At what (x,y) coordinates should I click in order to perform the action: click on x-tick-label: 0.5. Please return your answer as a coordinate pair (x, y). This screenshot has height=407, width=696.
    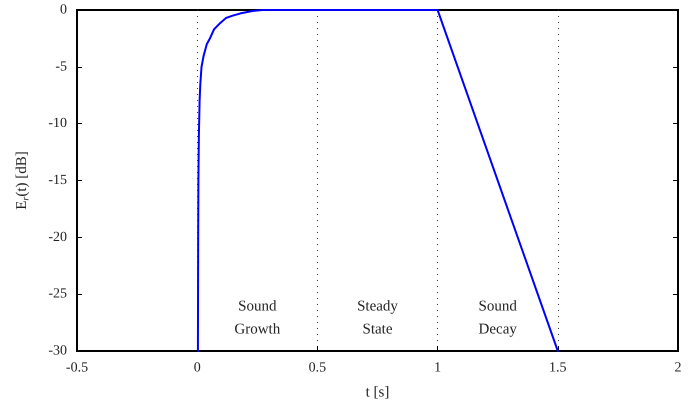
    Looking at the image, I should click on (317, 368).